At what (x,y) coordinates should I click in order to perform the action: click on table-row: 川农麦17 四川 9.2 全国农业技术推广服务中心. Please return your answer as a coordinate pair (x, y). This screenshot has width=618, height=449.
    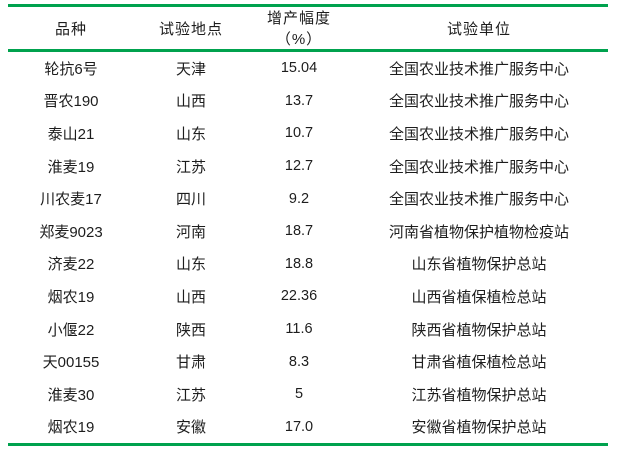
    Looking at the image, I should click on (308, 198).